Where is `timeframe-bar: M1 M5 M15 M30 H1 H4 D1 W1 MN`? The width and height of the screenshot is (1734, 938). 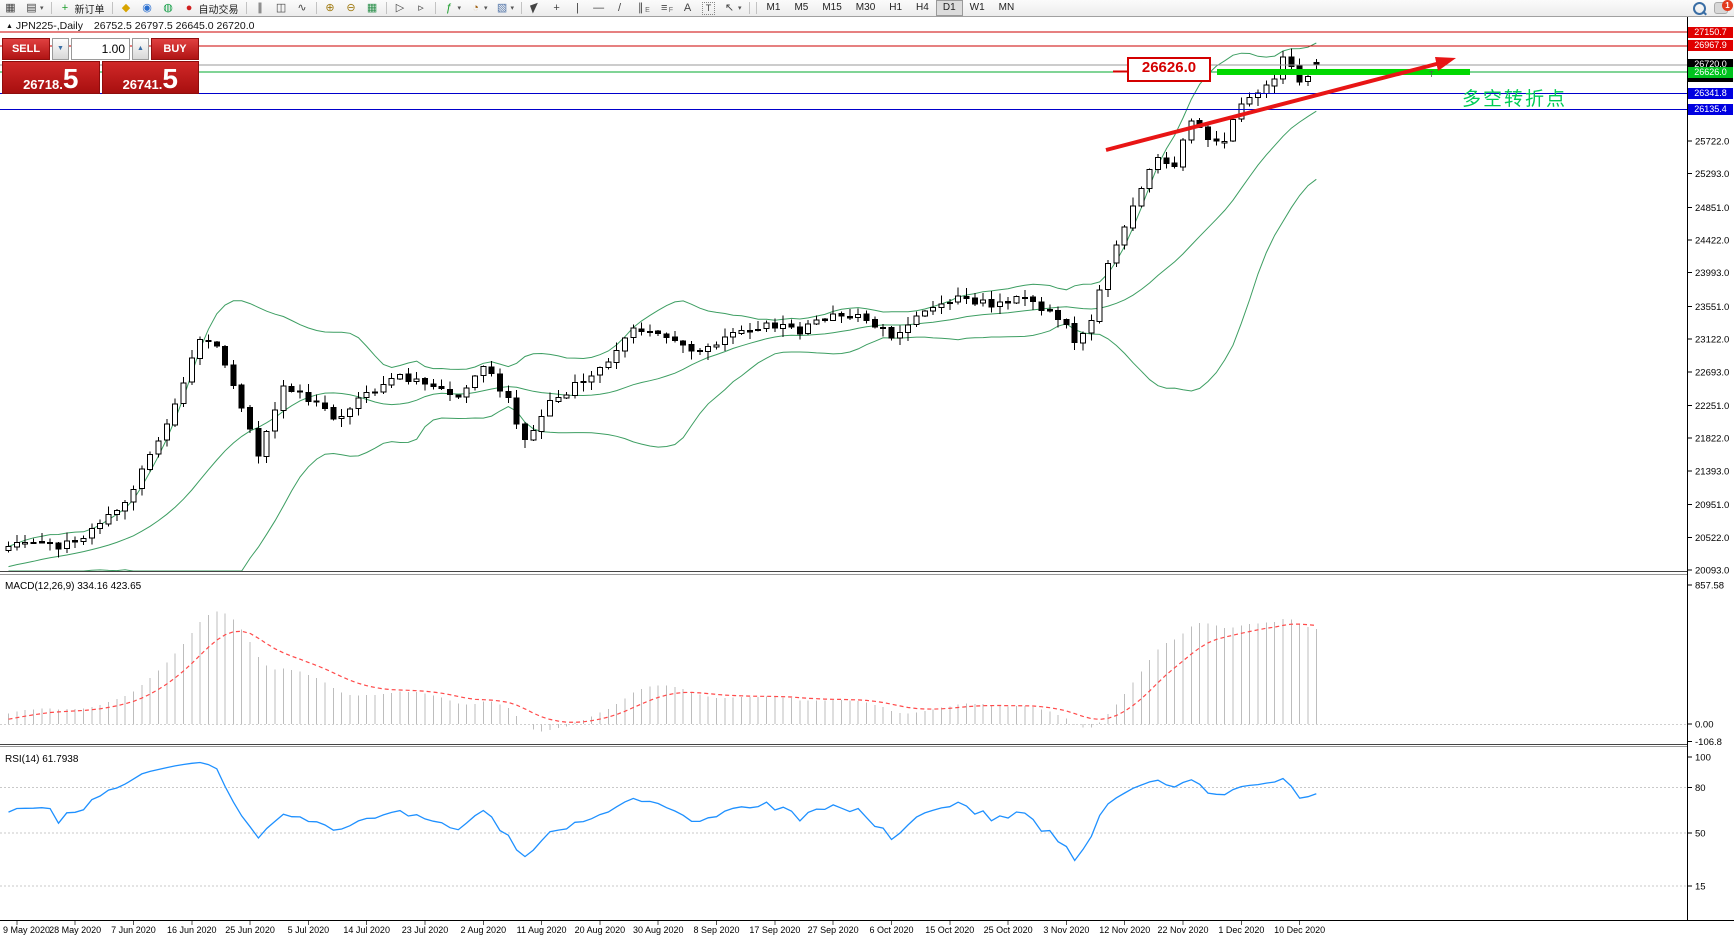
timeframe-bar: M1 M5 M15 M30 H1 H4 D1 W1 MN is located at coordinates (891, 8).